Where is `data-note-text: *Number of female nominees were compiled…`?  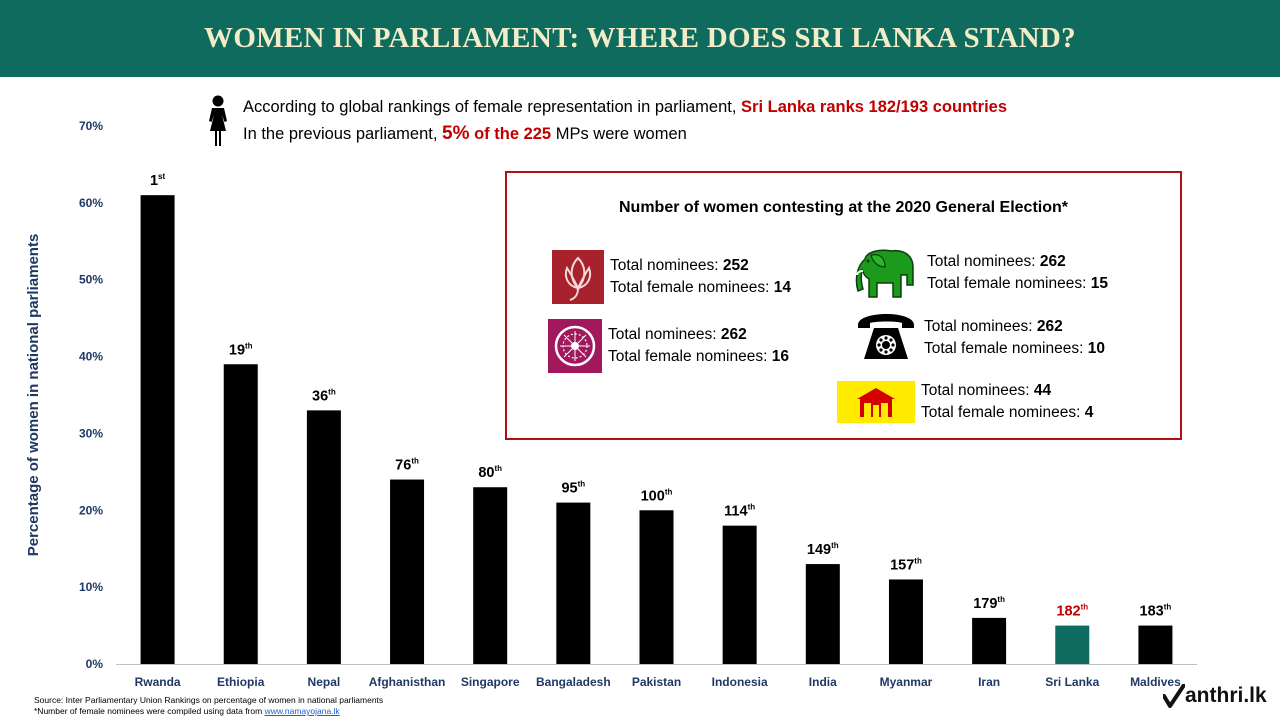
data-note-text: *Number of female nominees were compiled… is located at coordinates (149, 711).